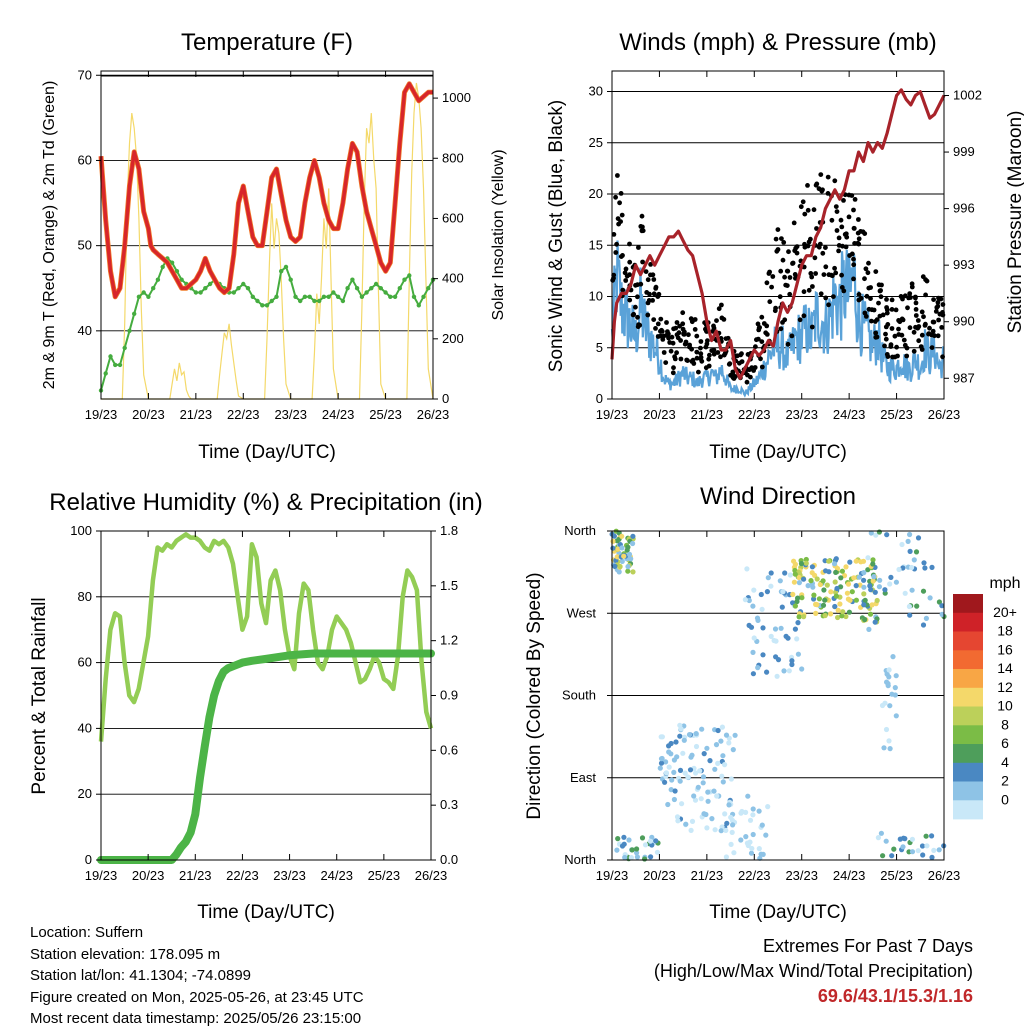  What do you see at coordinates (148, 875) in the screenshot?
I see `humidity-xtick-label: 20/23` at bounding box center [148, 875].